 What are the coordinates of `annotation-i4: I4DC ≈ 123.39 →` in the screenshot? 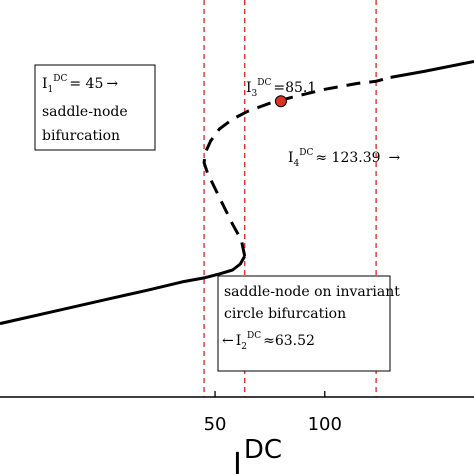 It's located at (344, 158).